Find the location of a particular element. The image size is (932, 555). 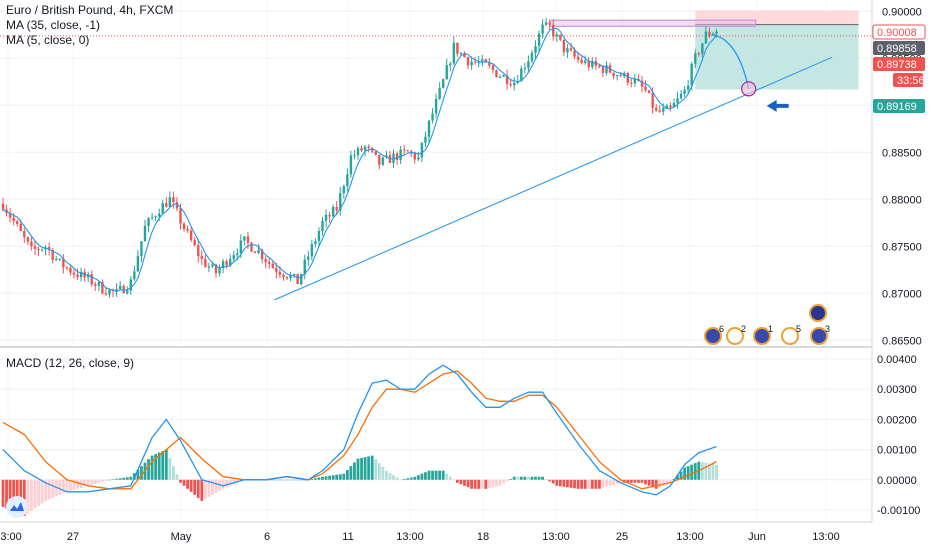

trade-annotations is located at coordinates (436, 50).